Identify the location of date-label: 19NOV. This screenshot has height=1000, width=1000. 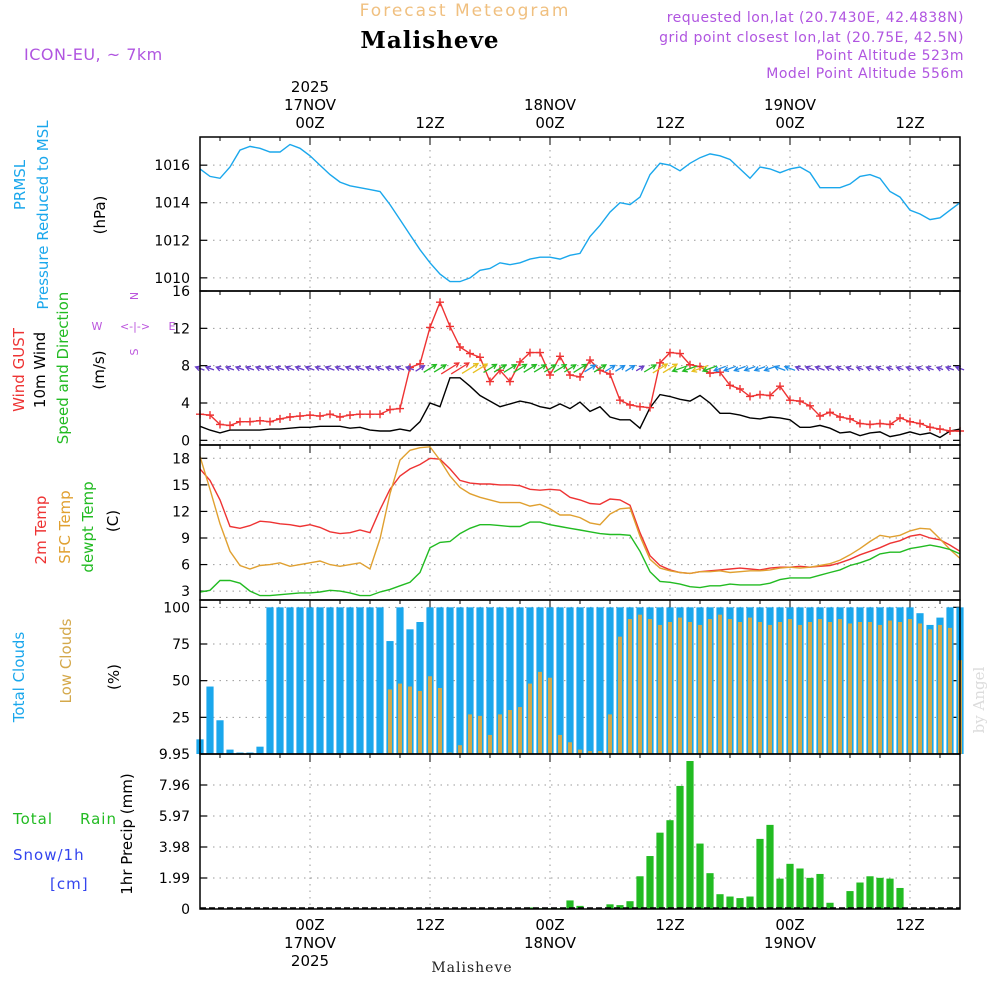
(790, 105).